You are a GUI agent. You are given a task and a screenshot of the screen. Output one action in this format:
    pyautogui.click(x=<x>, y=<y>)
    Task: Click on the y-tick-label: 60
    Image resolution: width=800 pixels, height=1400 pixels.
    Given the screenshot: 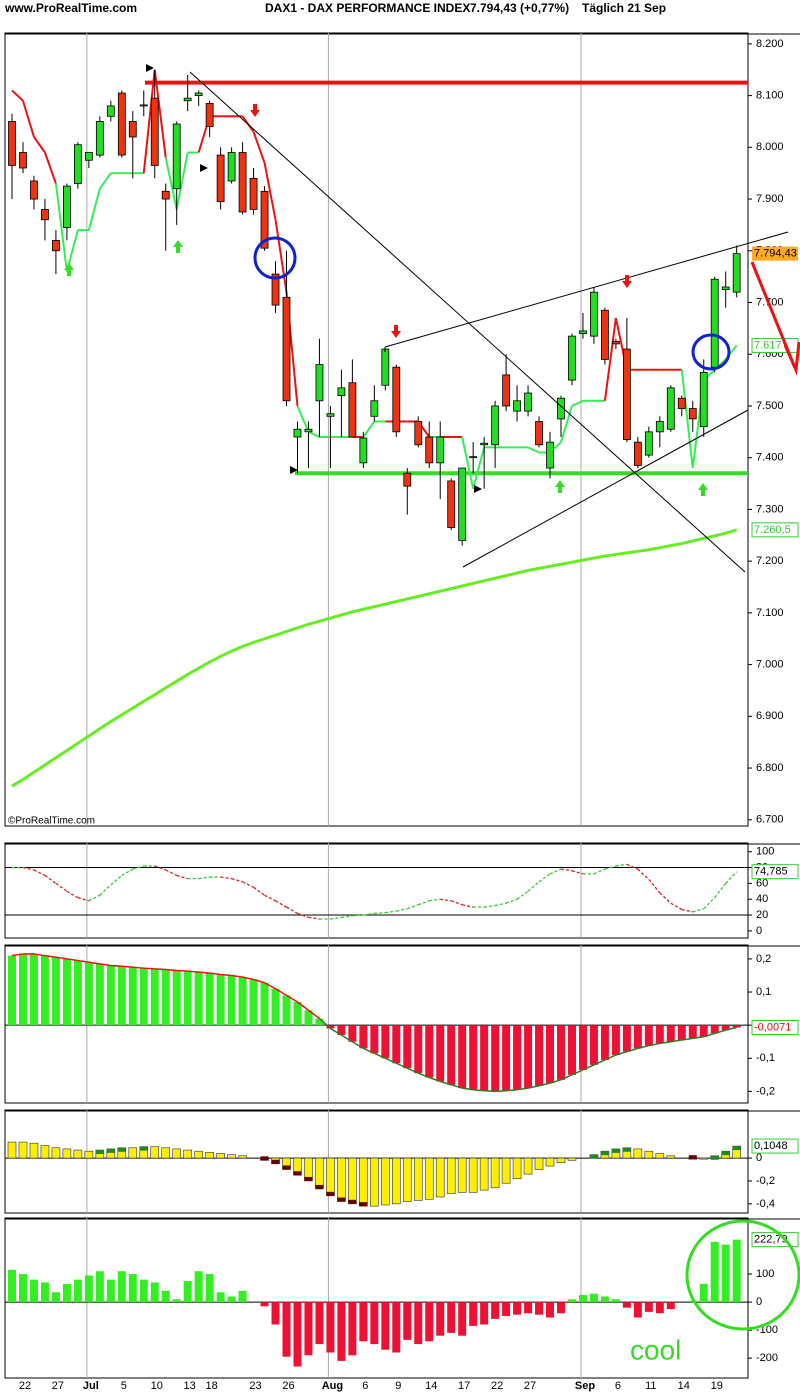 What is the action you would take?
    pyautogui.click(x=762, y=883)
    